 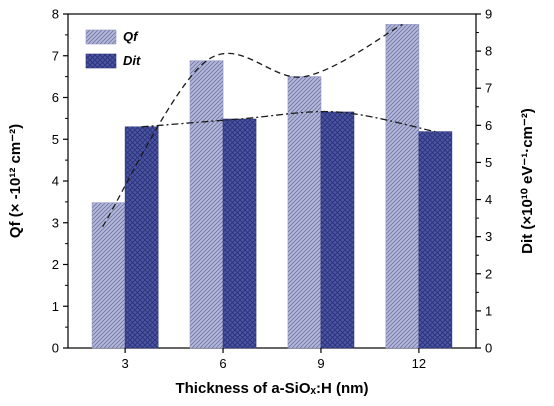 I want to click on x-axis: 3 6 9 12, so click(x=274, y=359).